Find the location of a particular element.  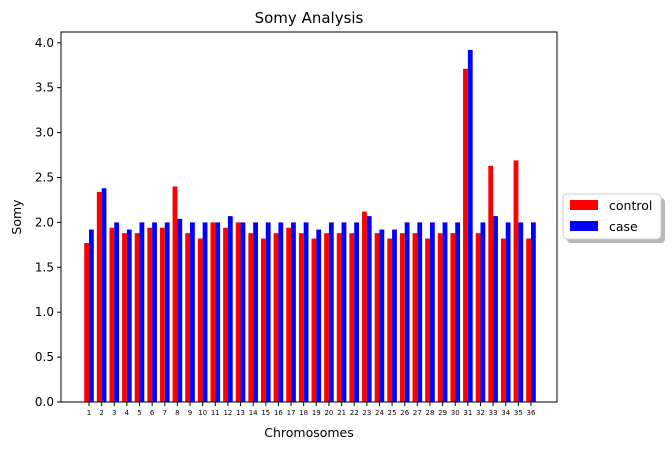

x-tick-label: 28 is located at coordinates (430, 413).